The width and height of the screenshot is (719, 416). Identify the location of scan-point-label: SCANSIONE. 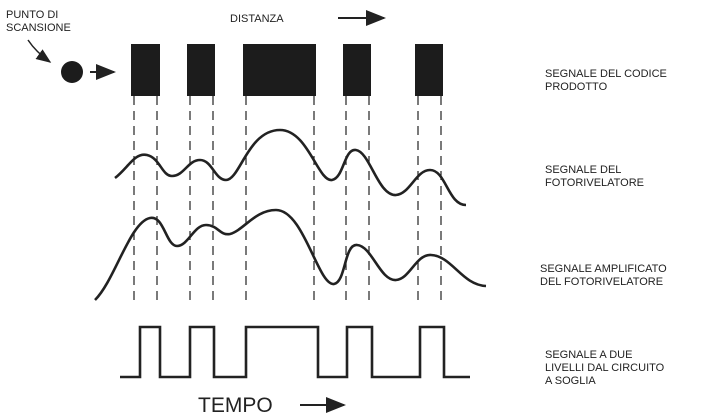
(38, 28).